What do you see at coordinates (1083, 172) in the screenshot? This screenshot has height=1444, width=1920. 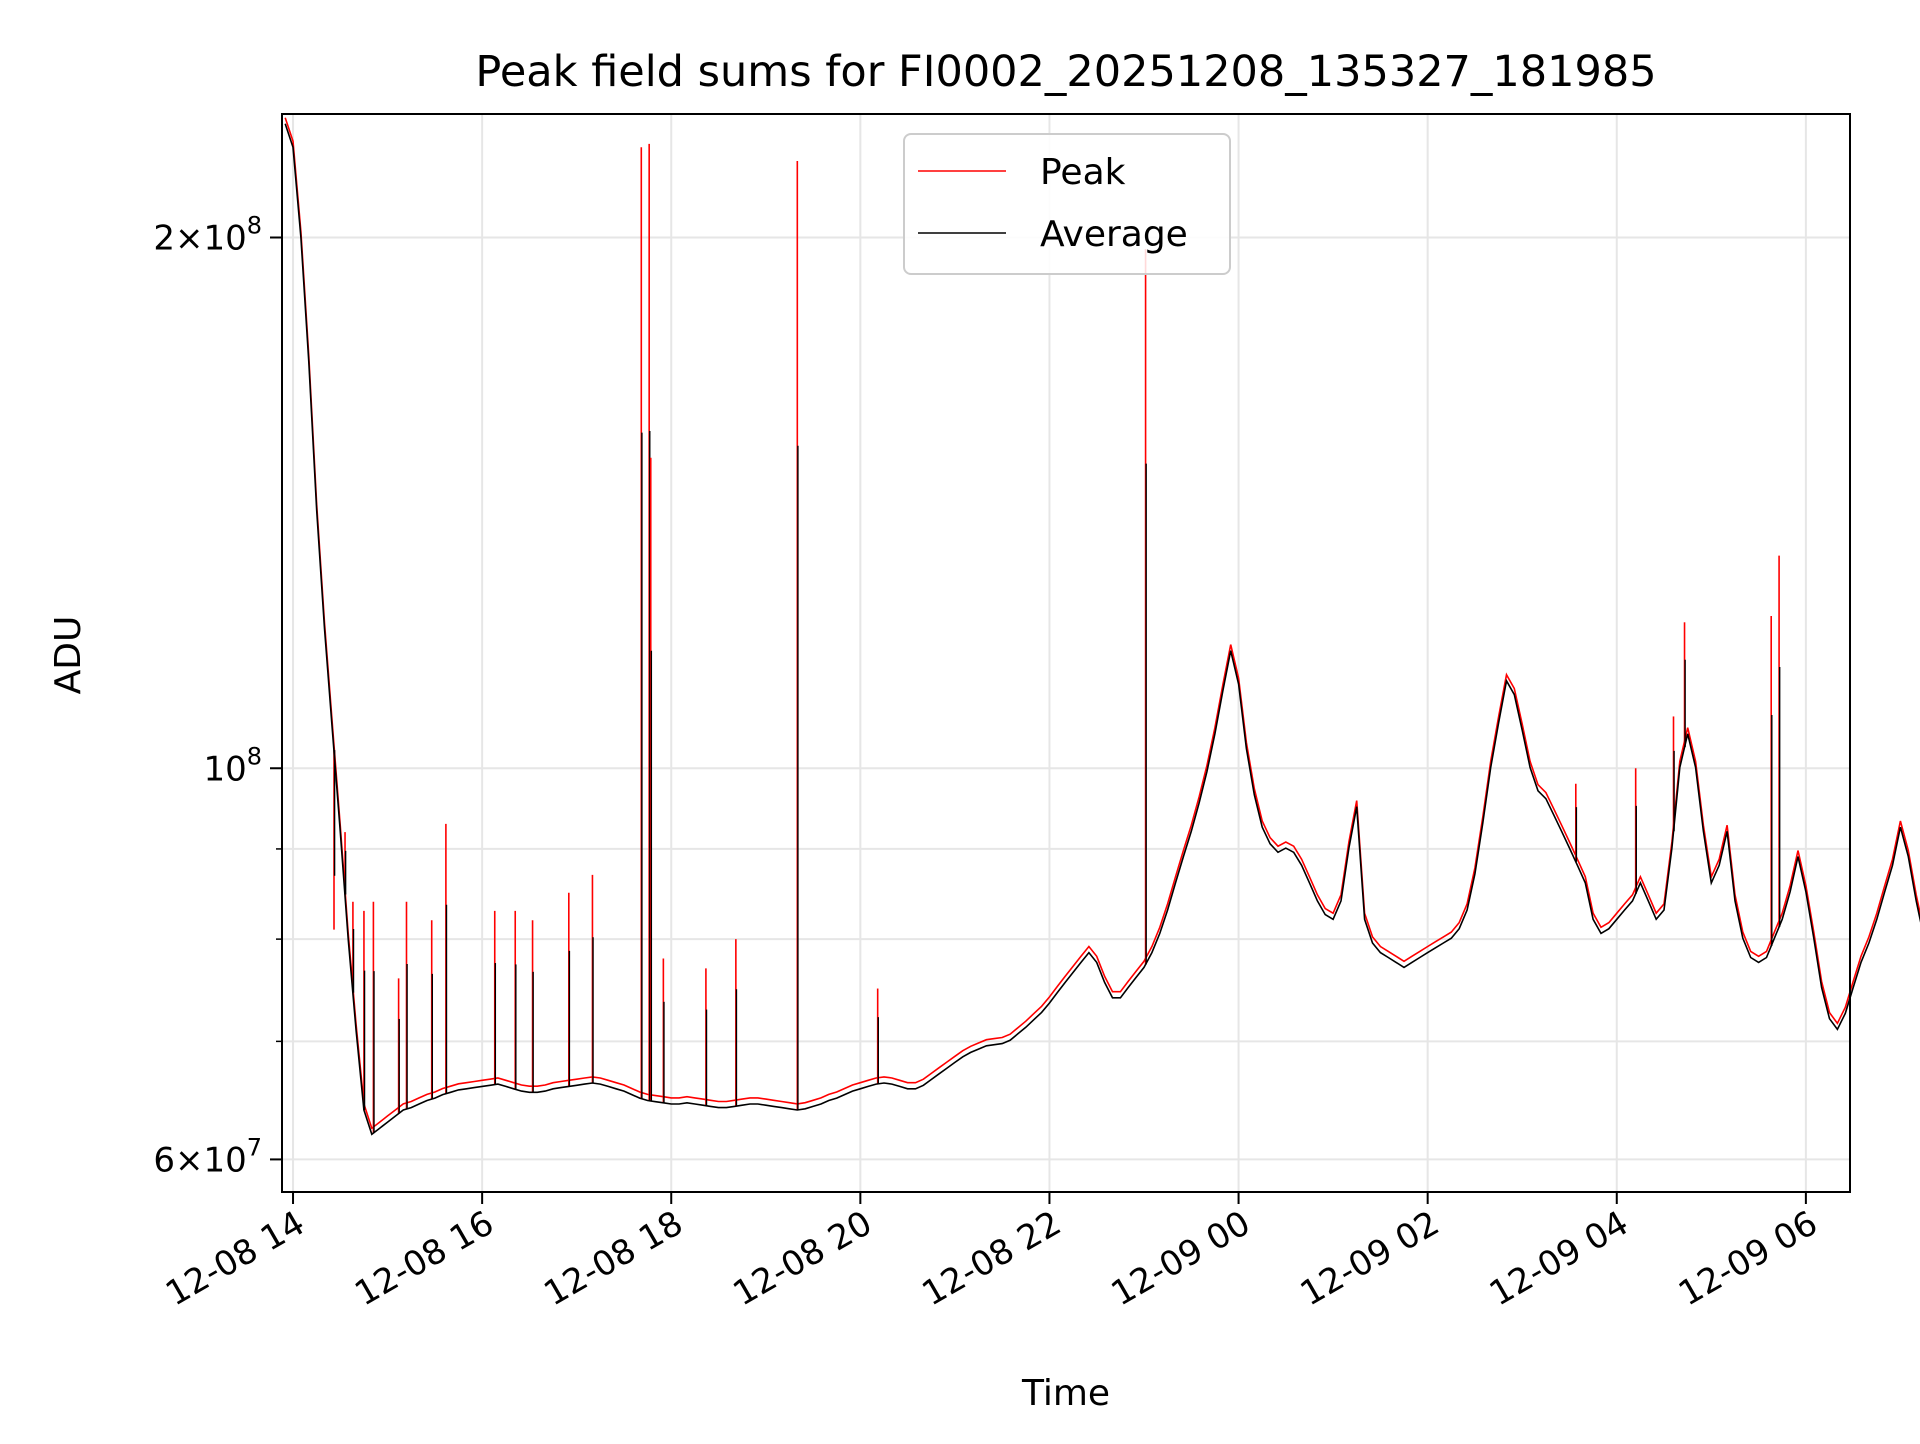 I see `legend-peak-label: Peak` at bounding box center [1083, 172].